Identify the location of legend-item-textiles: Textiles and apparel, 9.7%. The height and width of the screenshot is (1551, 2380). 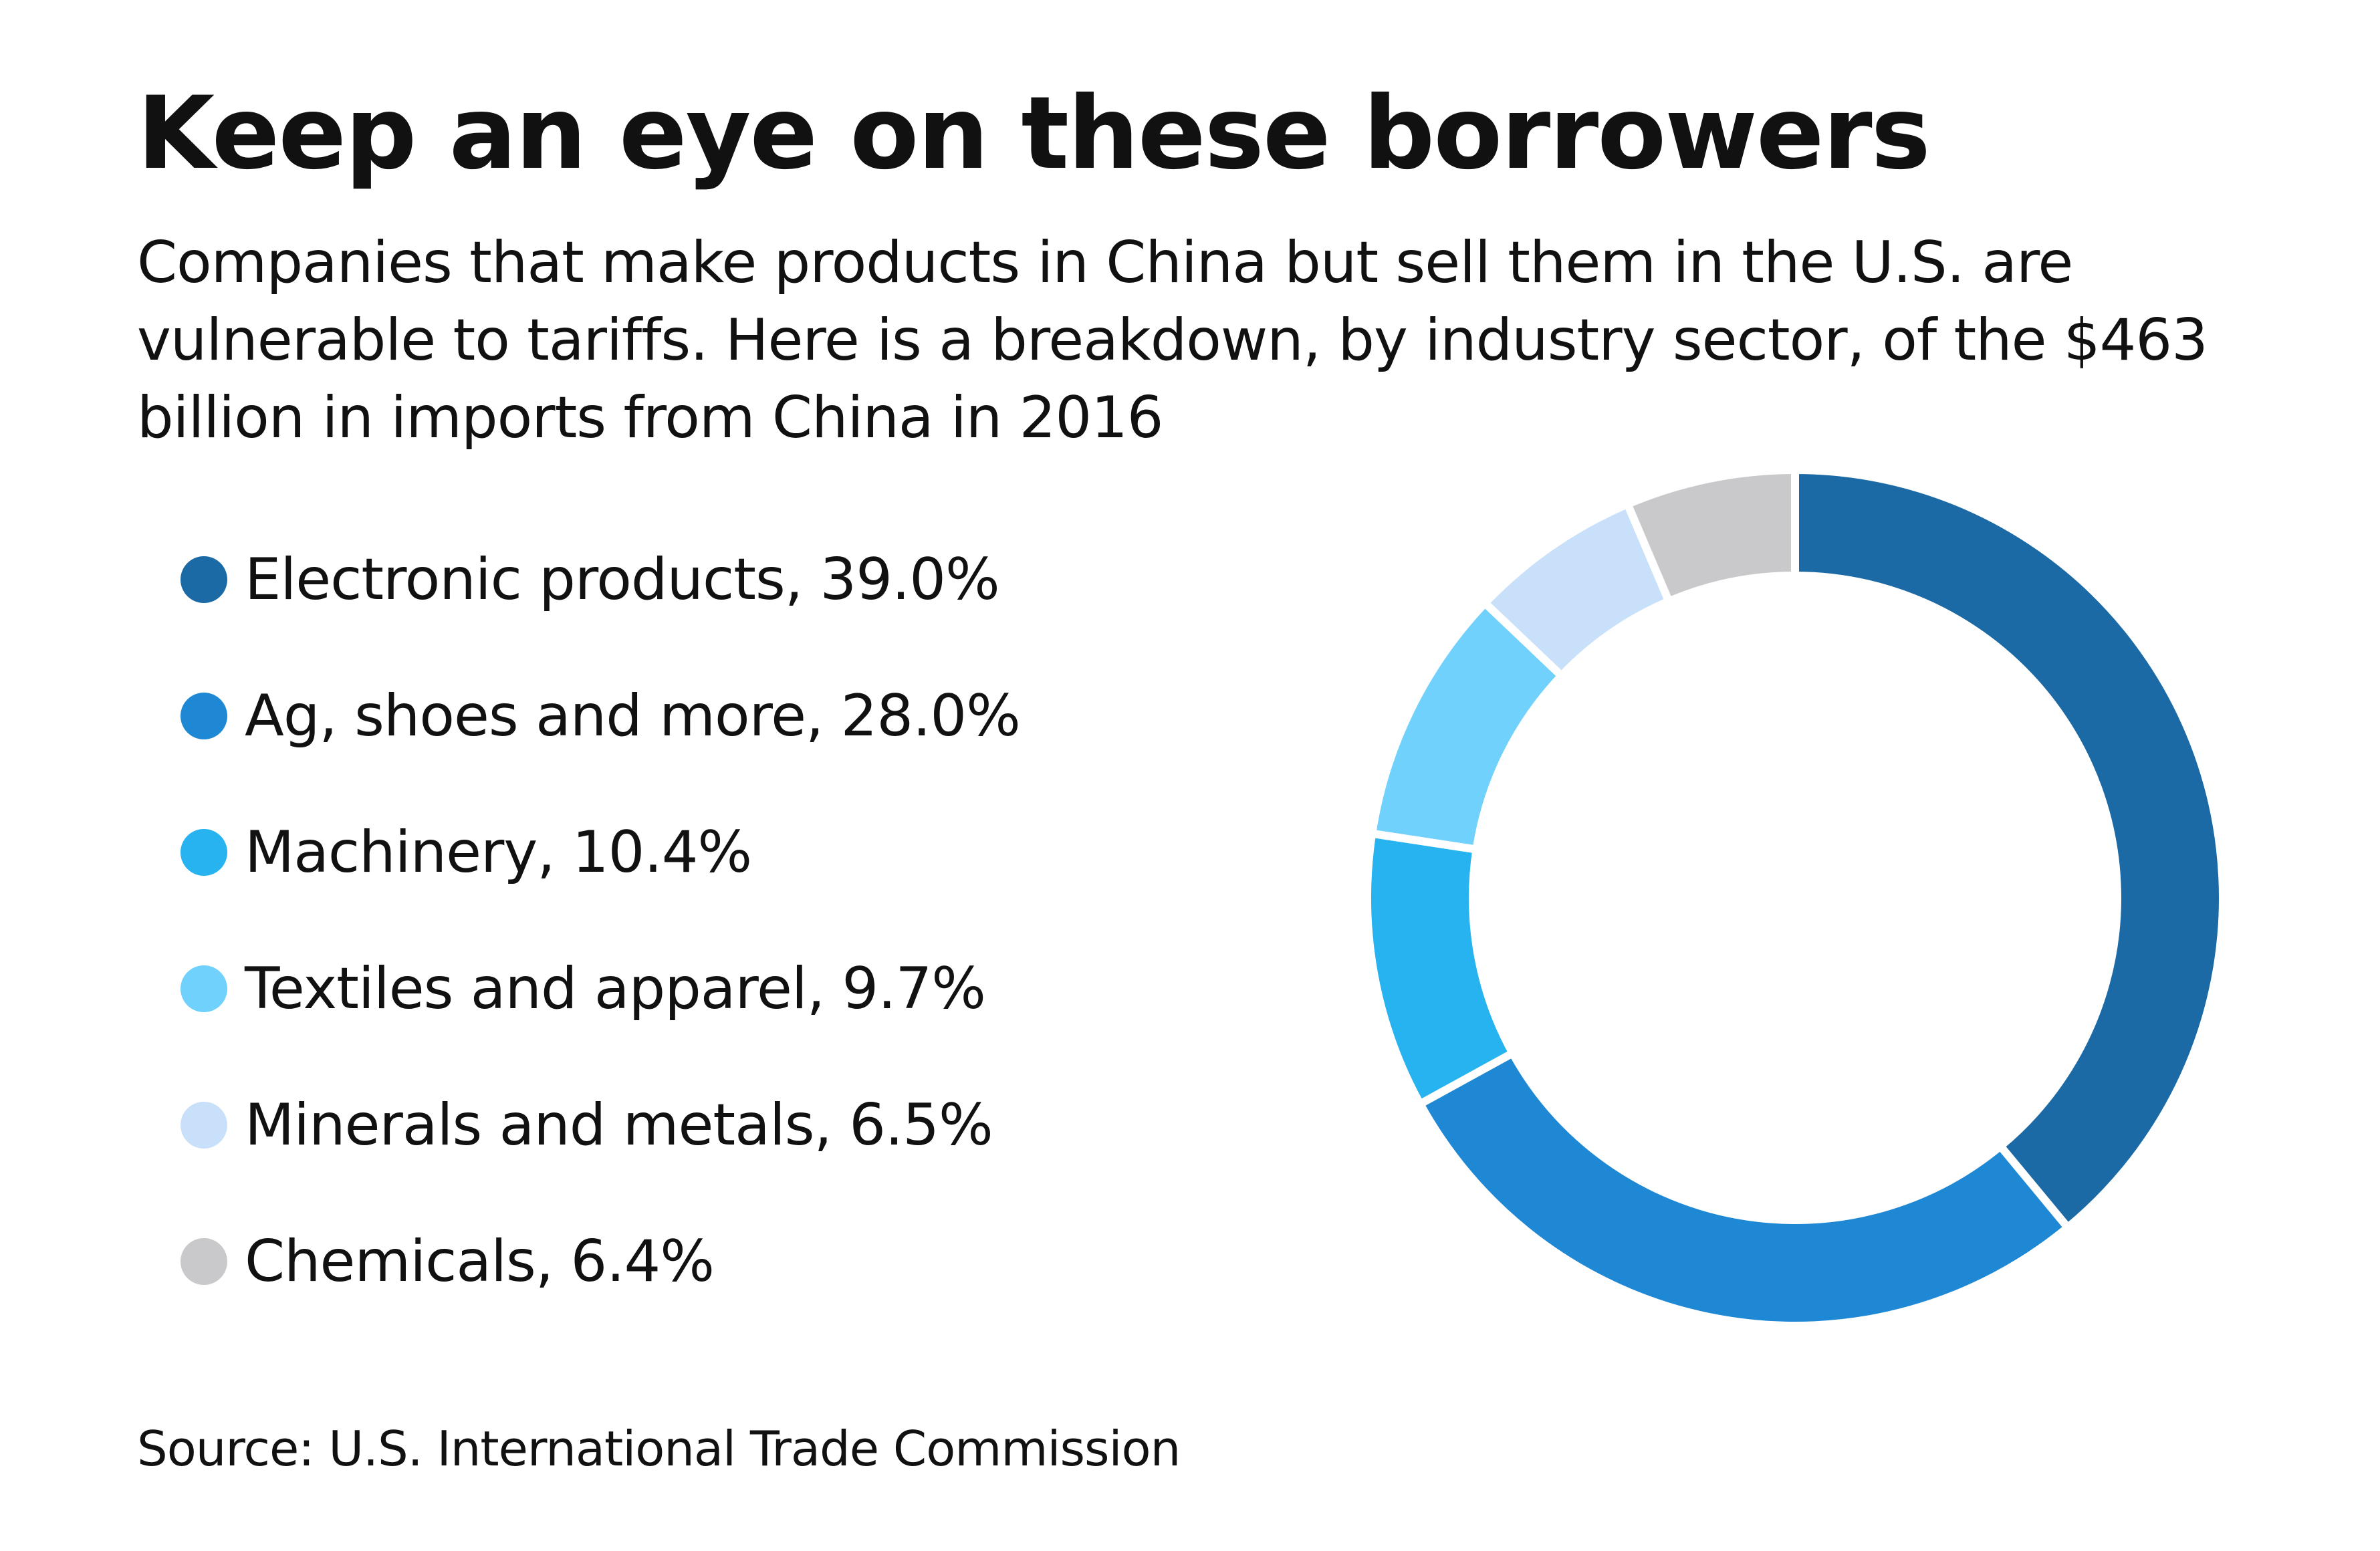
(600, 989).